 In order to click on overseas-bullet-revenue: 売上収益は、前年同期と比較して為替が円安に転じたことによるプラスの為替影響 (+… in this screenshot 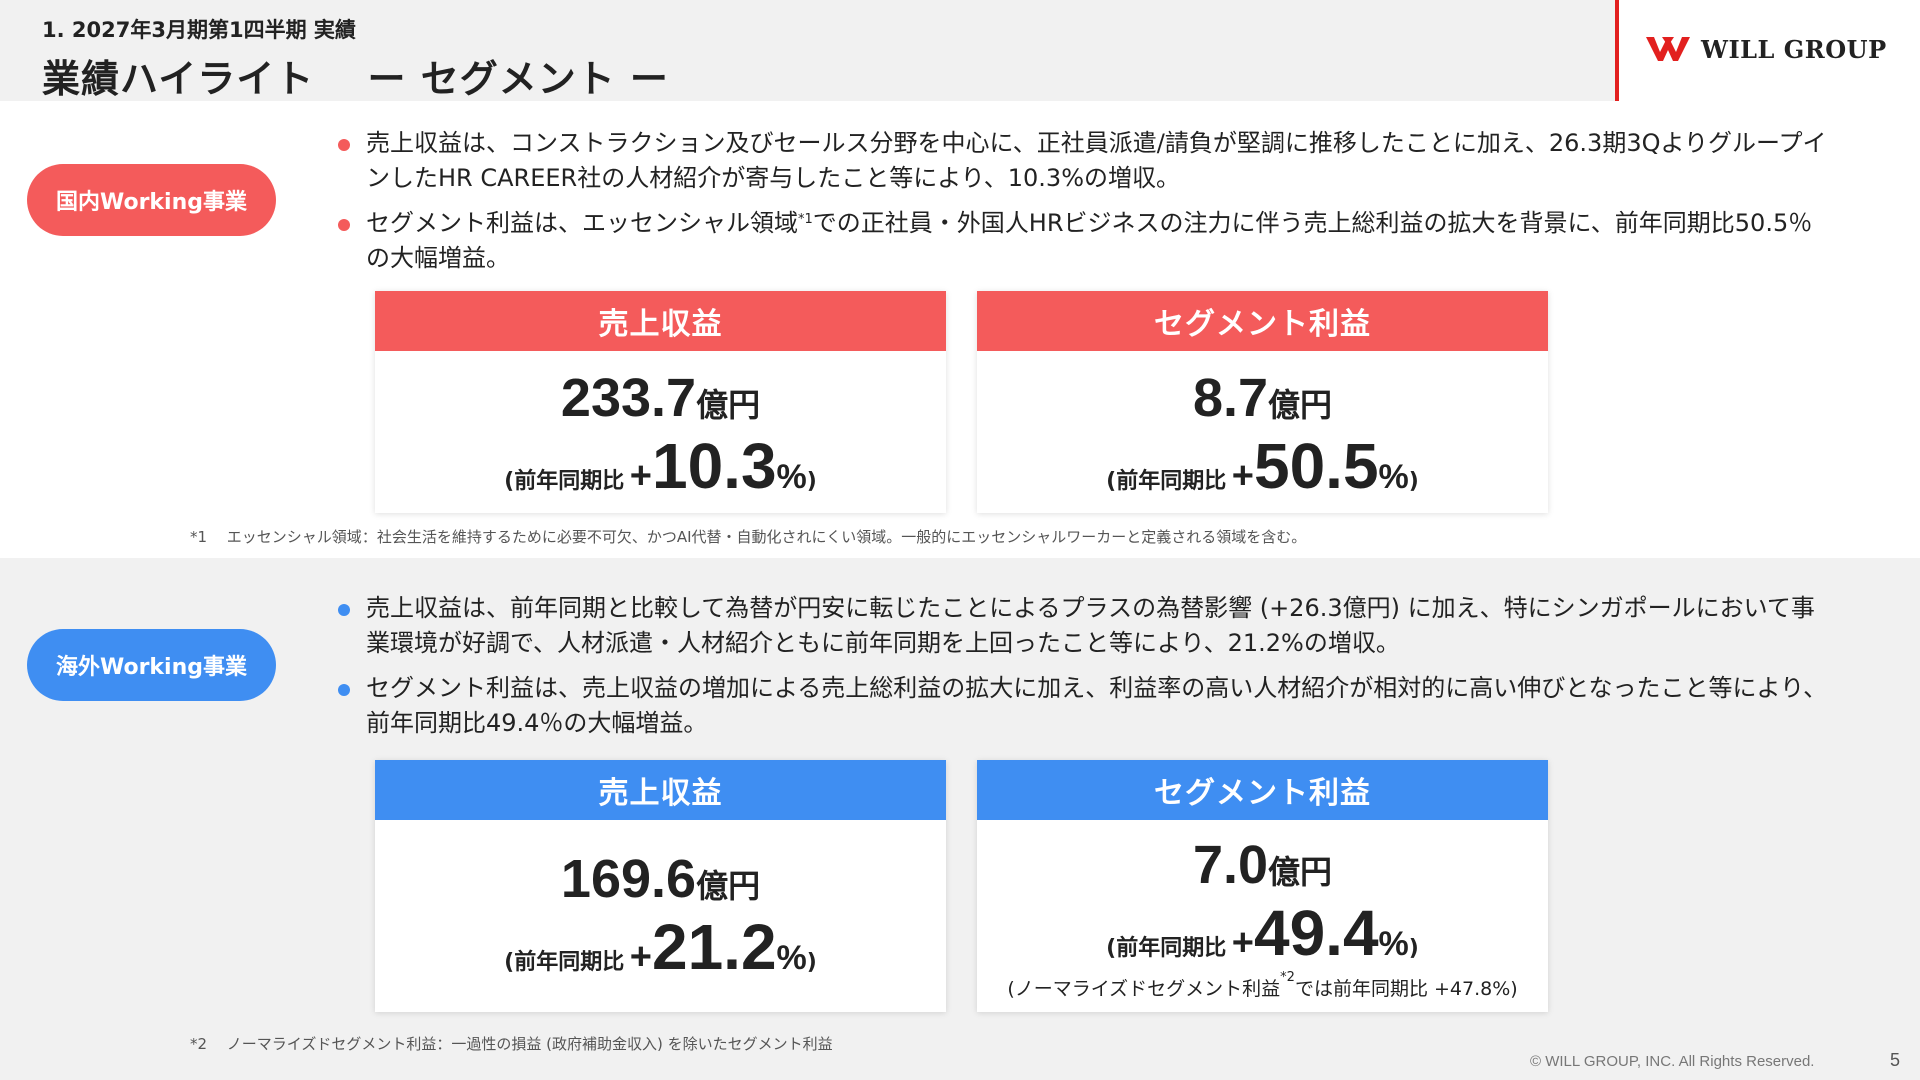, I will do `click(1090, 625)`.